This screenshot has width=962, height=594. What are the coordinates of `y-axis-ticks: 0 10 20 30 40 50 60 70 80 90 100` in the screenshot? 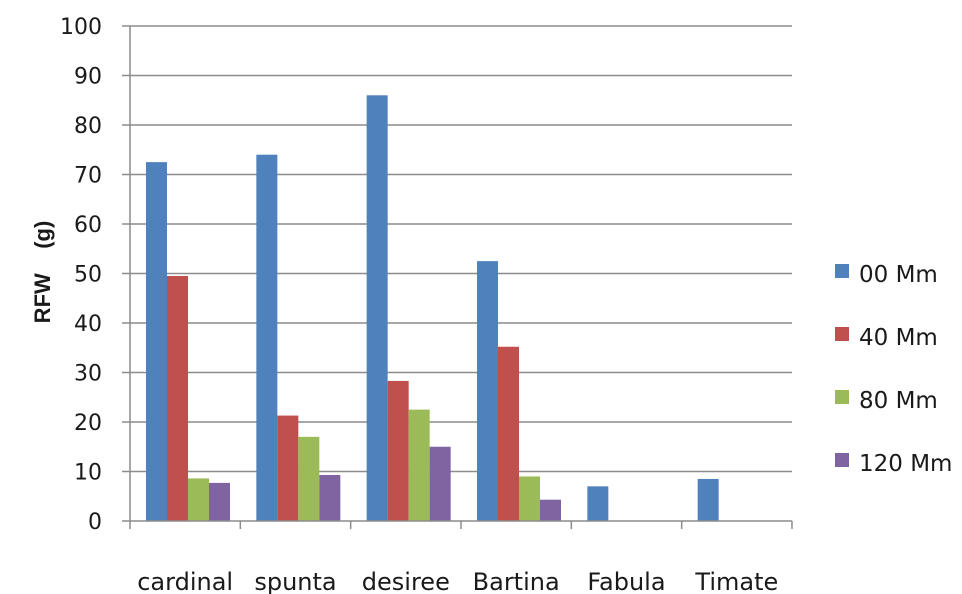 It's located at (95, 275).